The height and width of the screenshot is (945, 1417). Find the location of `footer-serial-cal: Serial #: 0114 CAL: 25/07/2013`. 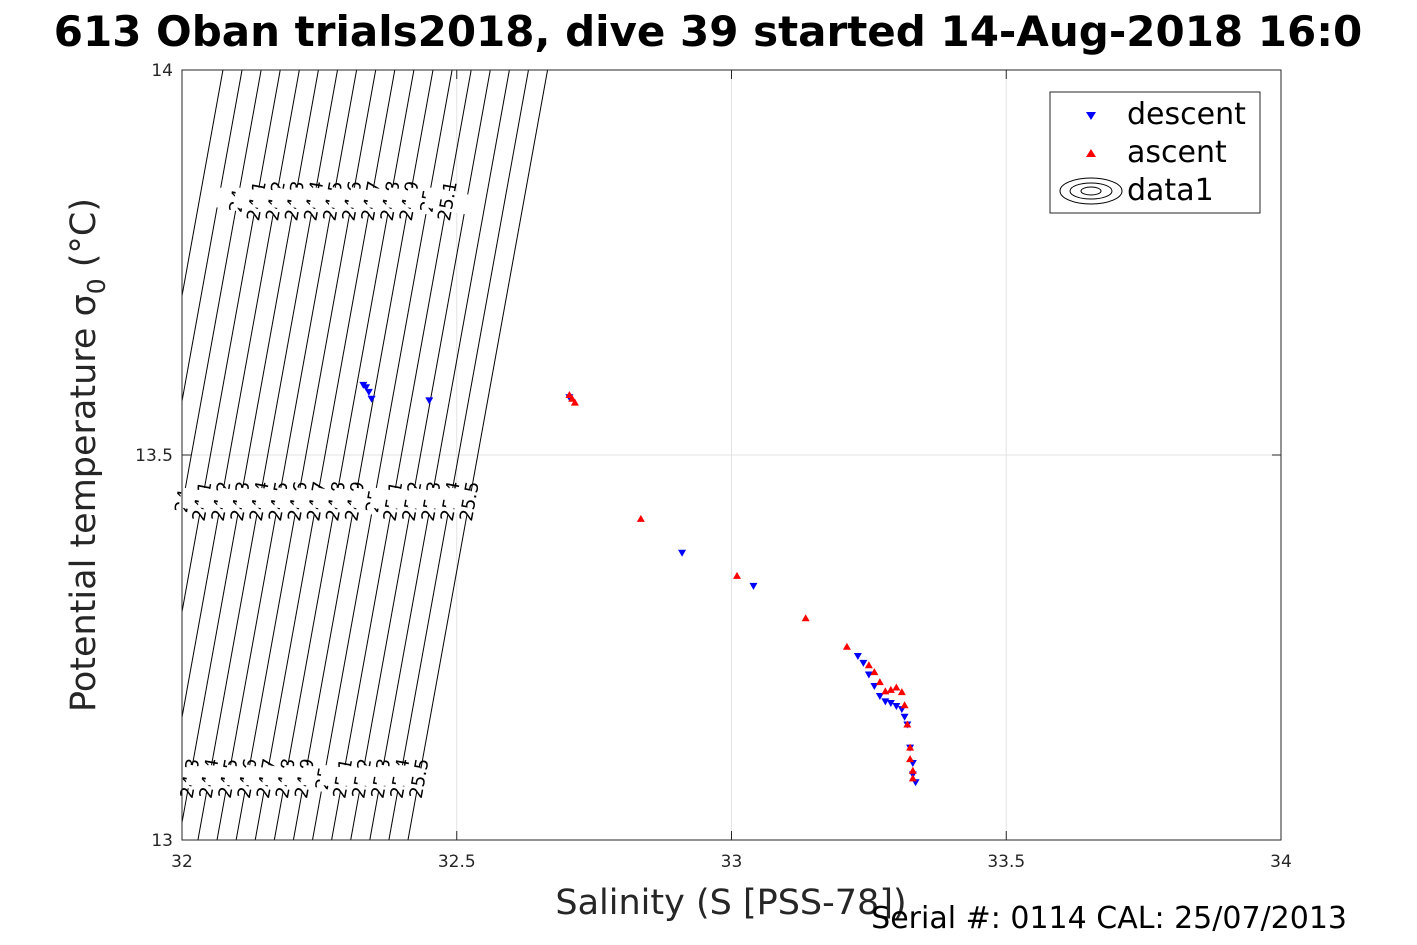

footer-serial-cal: Serial #: 0114 CAL: 25/07/2013 is located at coordinates (1109, 918).